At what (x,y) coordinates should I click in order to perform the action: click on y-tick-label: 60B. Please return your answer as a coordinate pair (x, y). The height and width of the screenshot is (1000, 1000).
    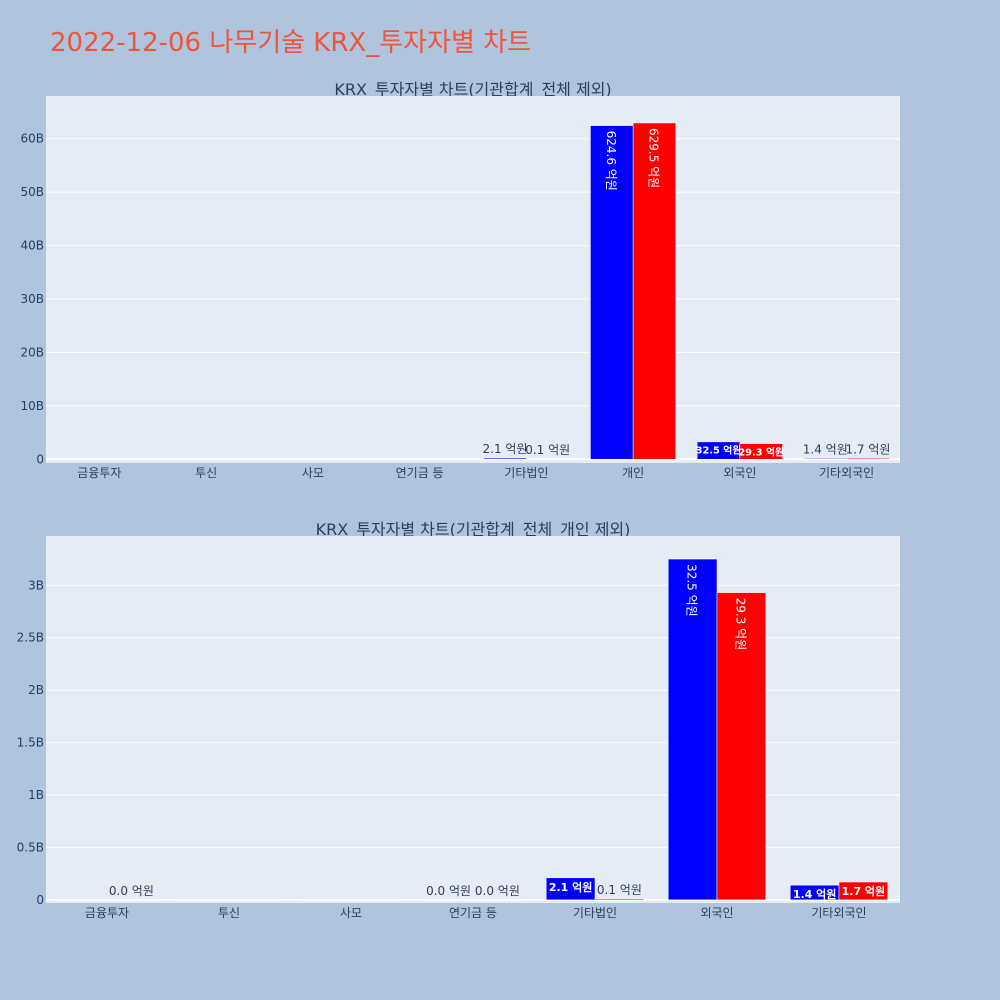
    Looking at the image, I should click on (32, 139).